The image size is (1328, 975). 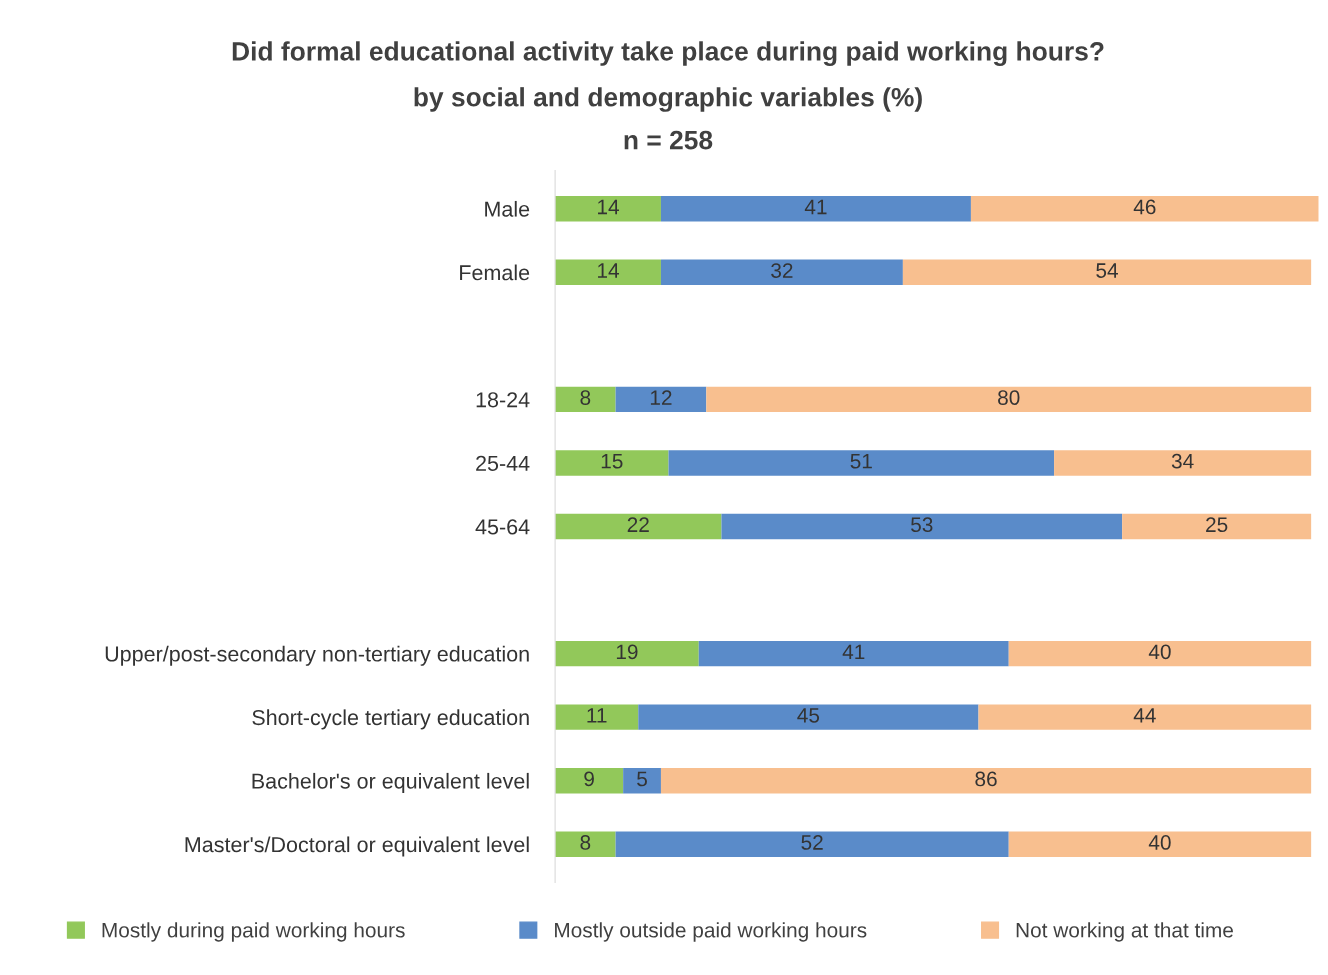 I want to click on data-label: 19, so click(x=627, y=652).